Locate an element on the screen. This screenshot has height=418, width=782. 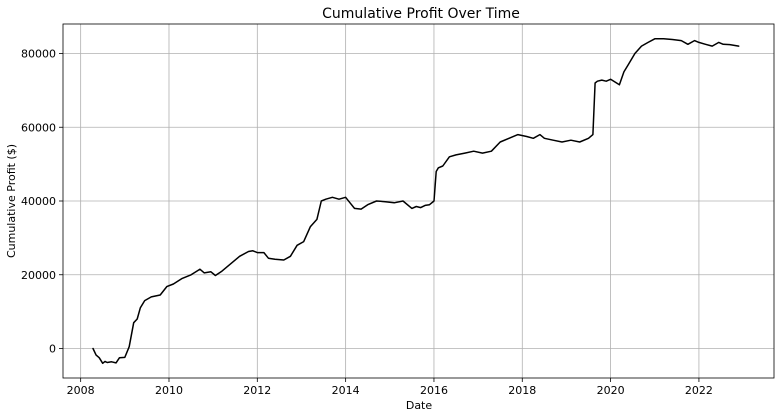
x-axis-label: Date is located at coordinates (419, 405).